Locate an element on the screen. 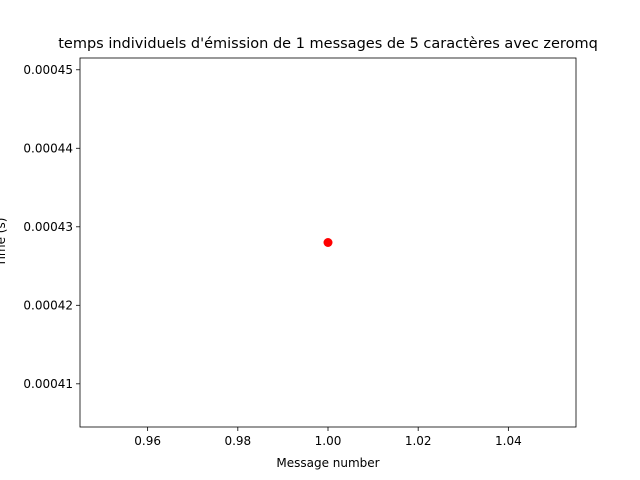  x-tick-label: 0.96 is located at coordinates (147, 441).